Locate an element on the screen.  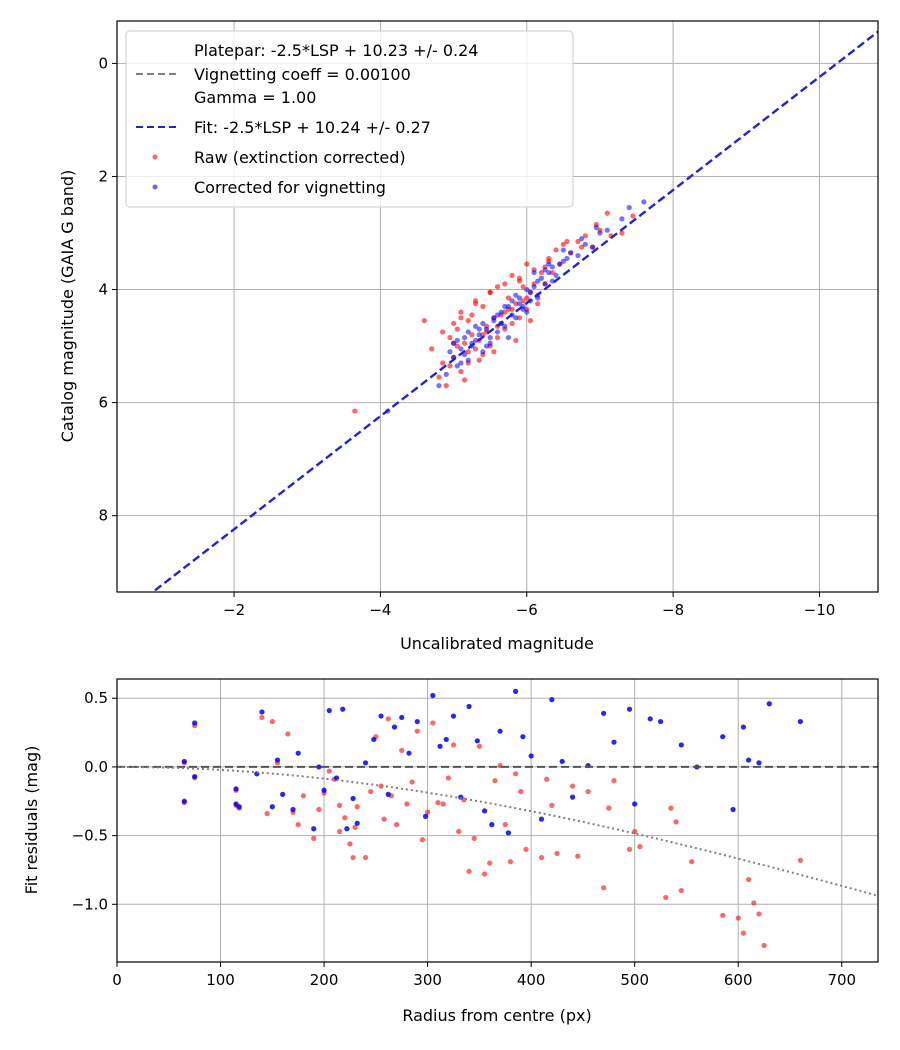
top-y-axis-label: Catalog magnitude (GAIA G band) is located at coordinates (67, 306).